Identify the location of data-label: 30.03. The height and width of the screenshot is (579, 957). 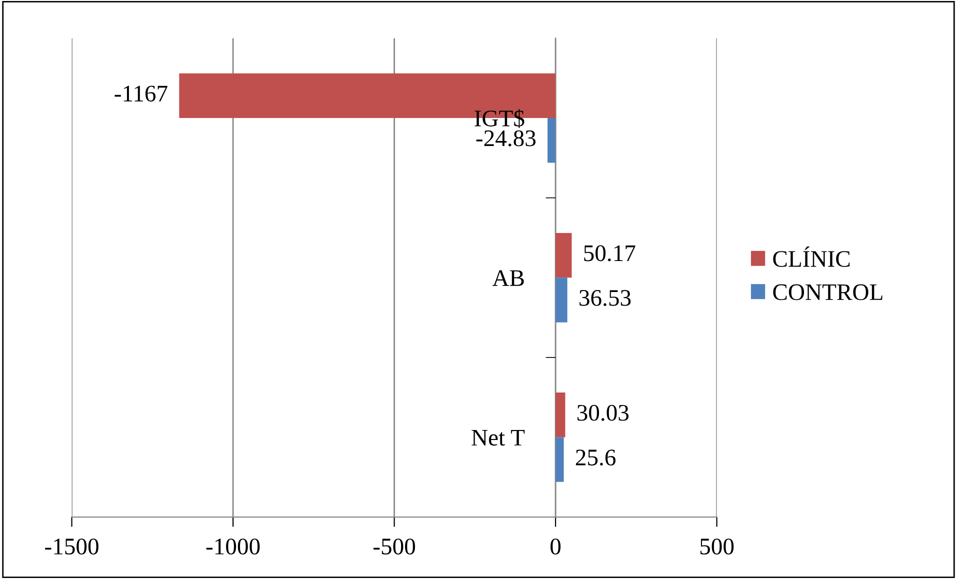
(603, 412).